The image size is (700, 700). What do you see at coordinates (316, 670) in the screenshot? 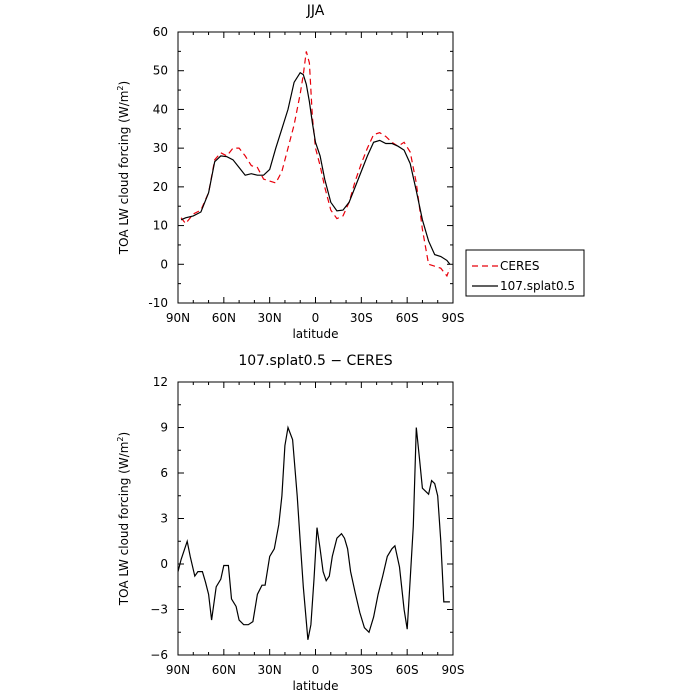
I see `chart-2-x-tick-label: 0` at bounding box center [316, 670].